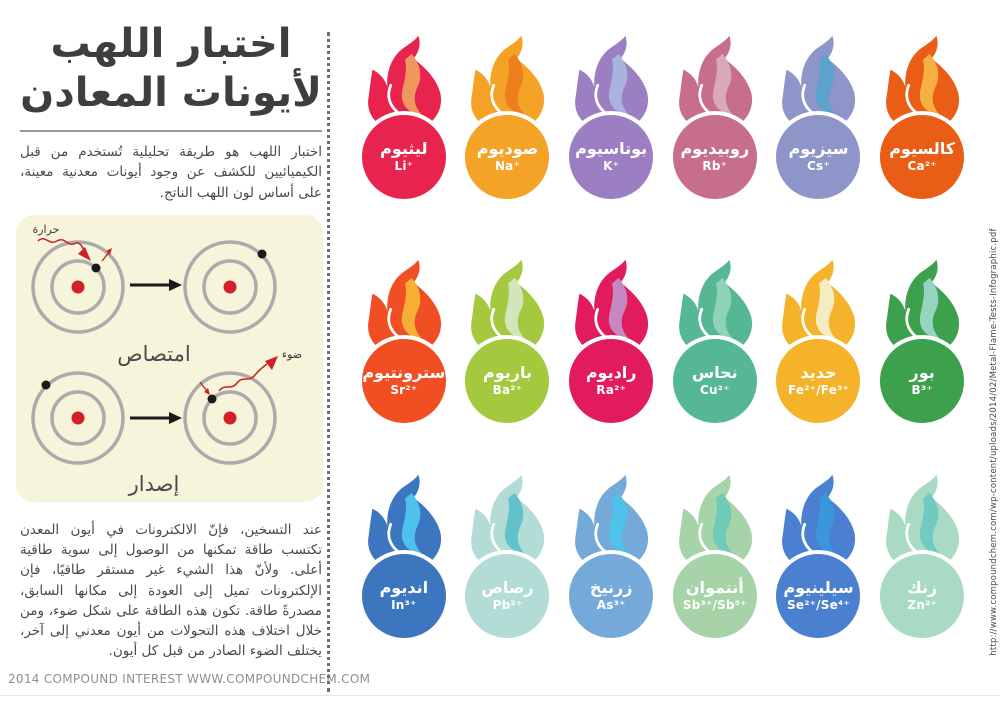  Describe the element at coordinates (818, 157) in the screenshot. I see `element-circle: سيزيوم Cs⁺` at that location.